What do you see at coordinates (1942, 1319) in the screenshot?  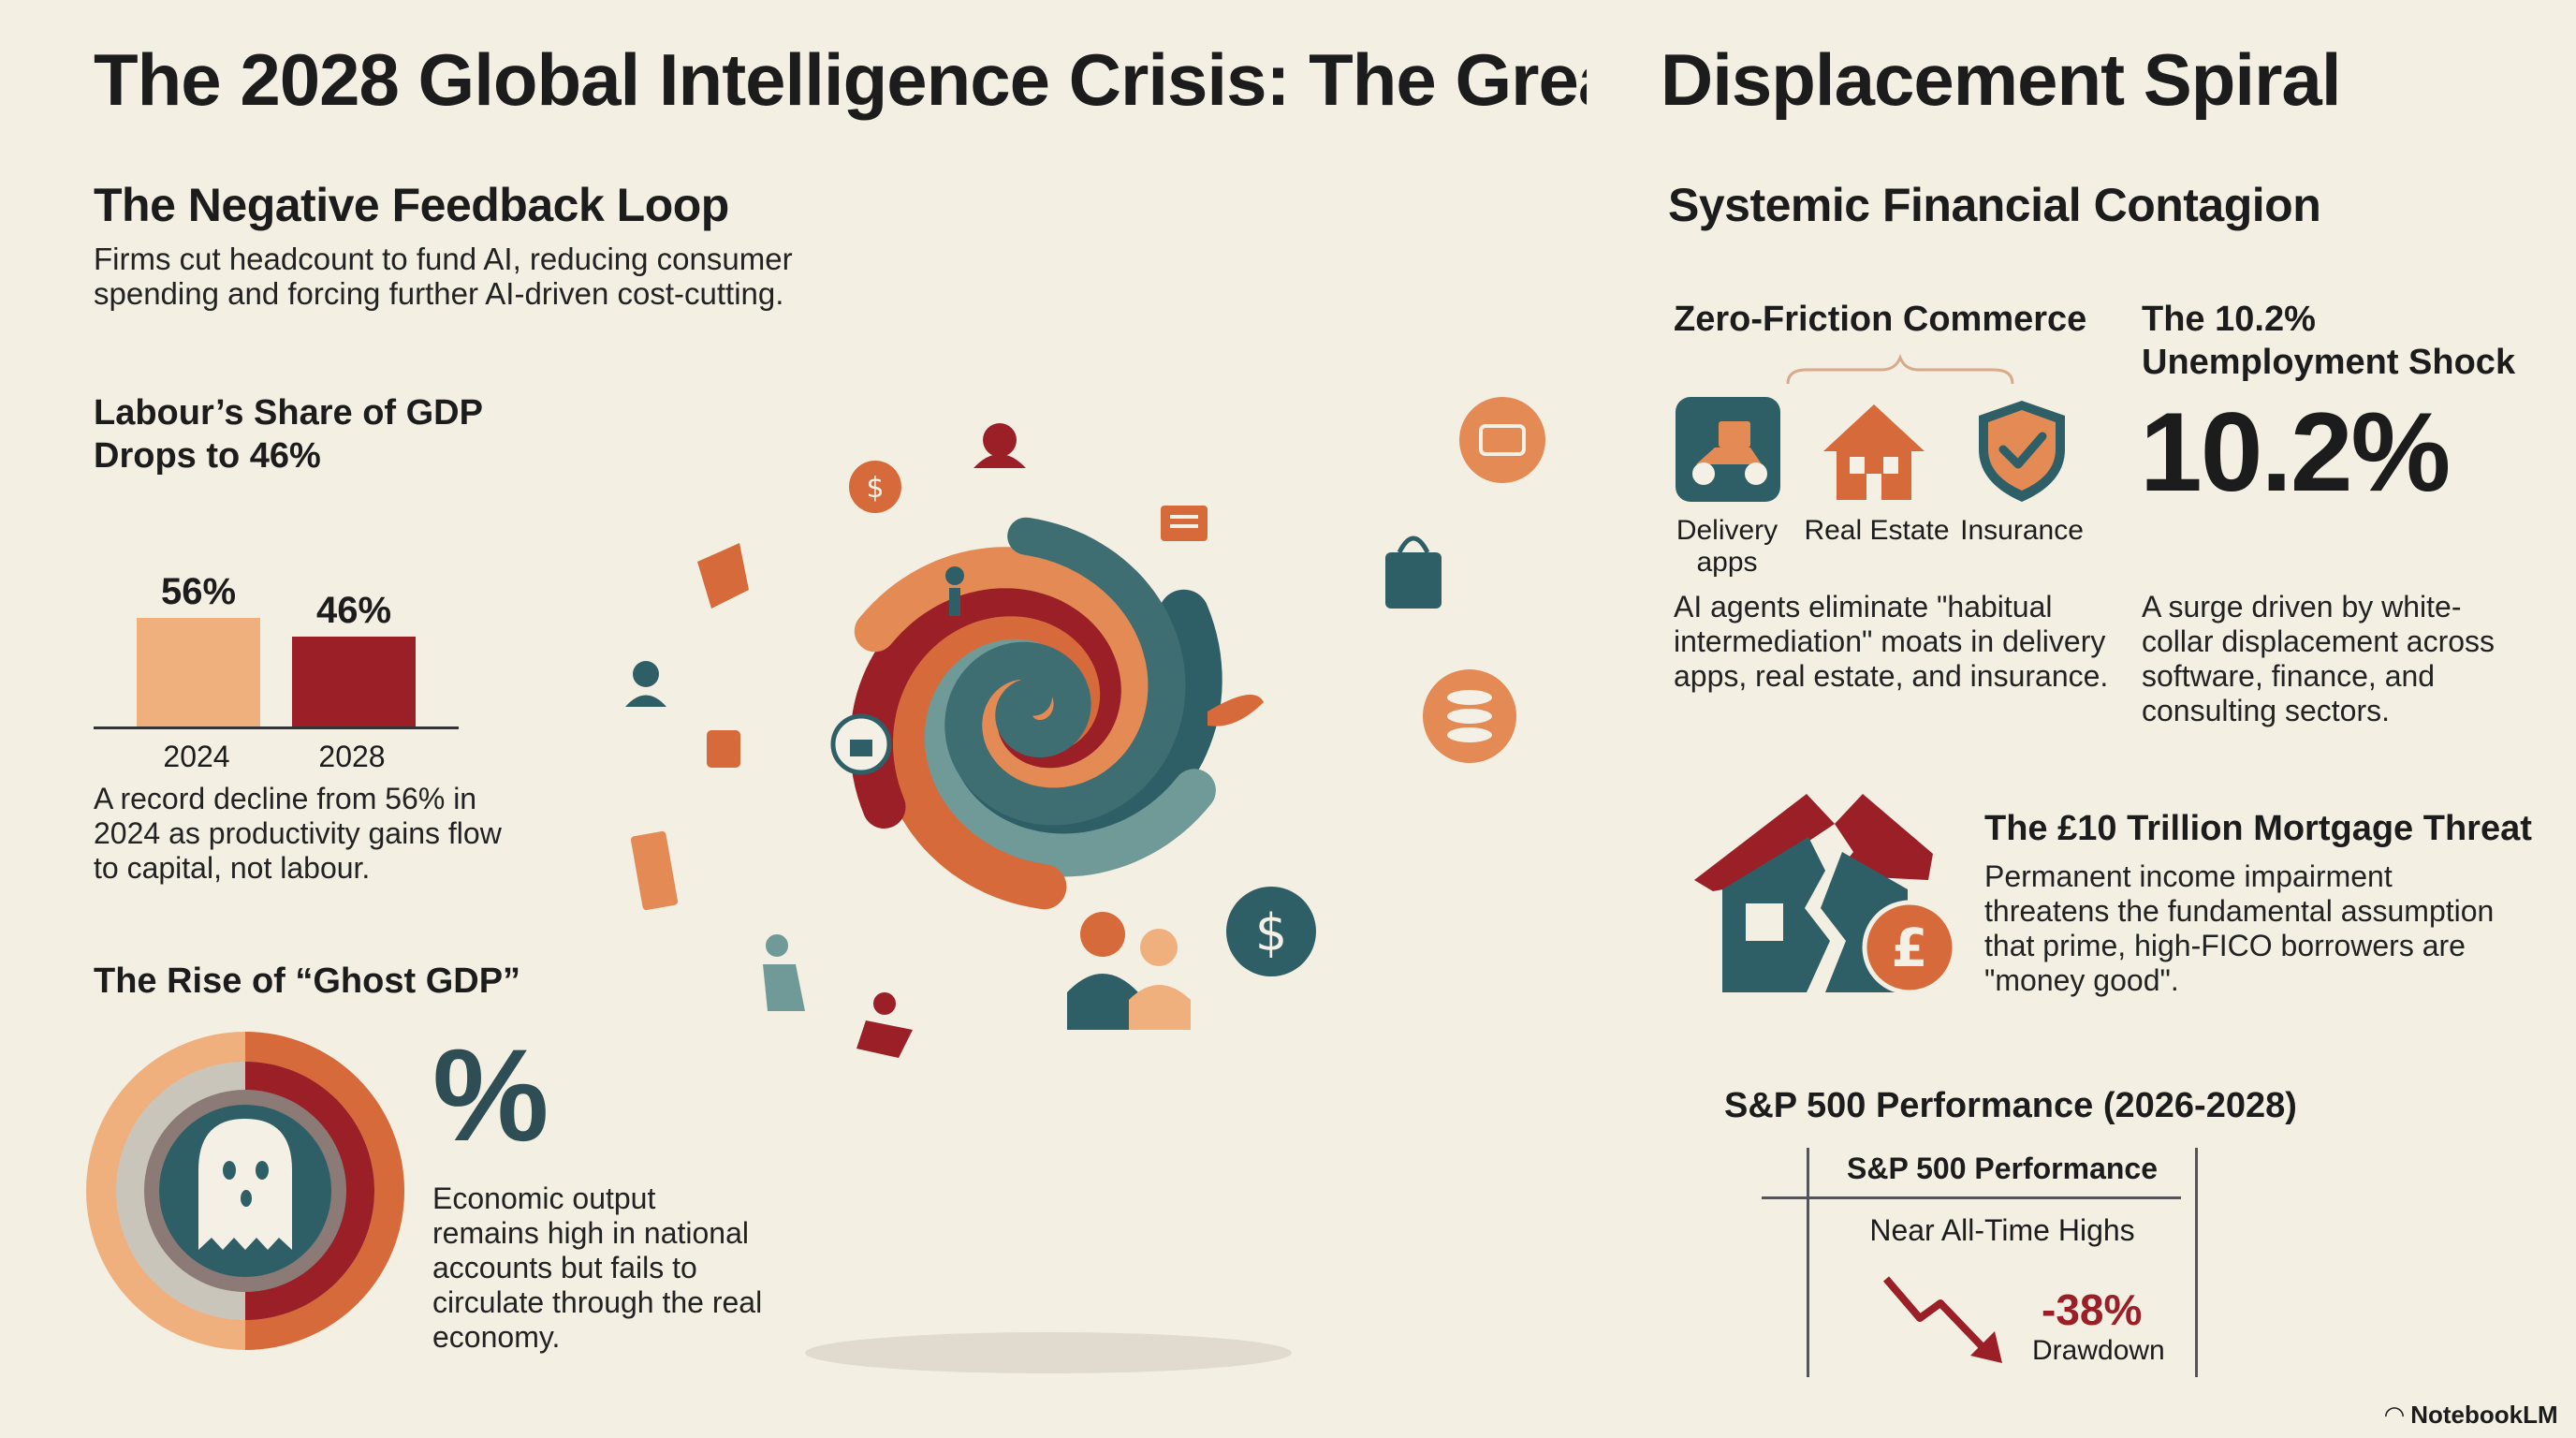 I see `down-arrow-icon` at bounding box center [1942, 1319].